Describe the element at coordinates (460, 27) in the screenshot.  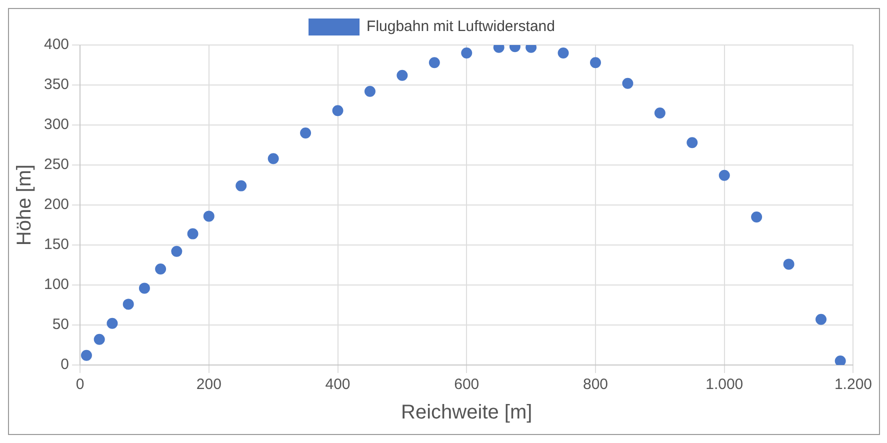
I see `legend-label: Flugbahn mit Luftwiderstand` at that location.